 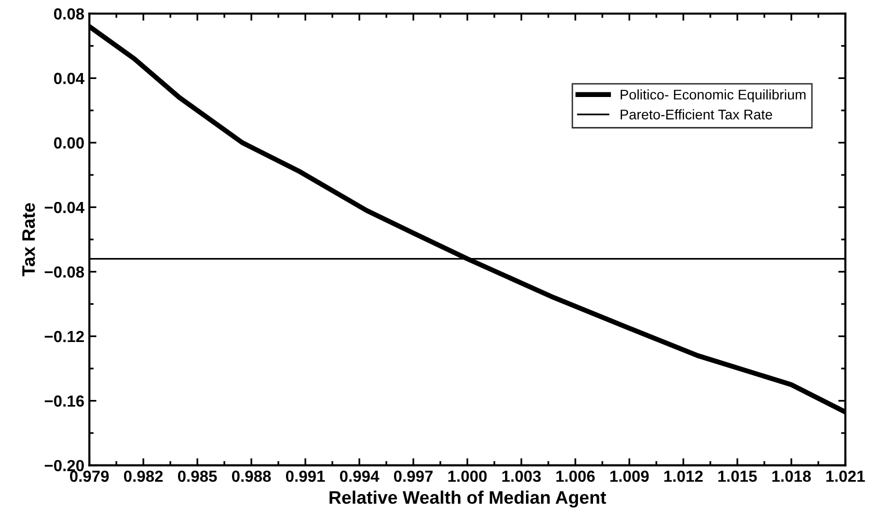 I want to click on y-tick-label: −0.20, so click(x=64, y=466).